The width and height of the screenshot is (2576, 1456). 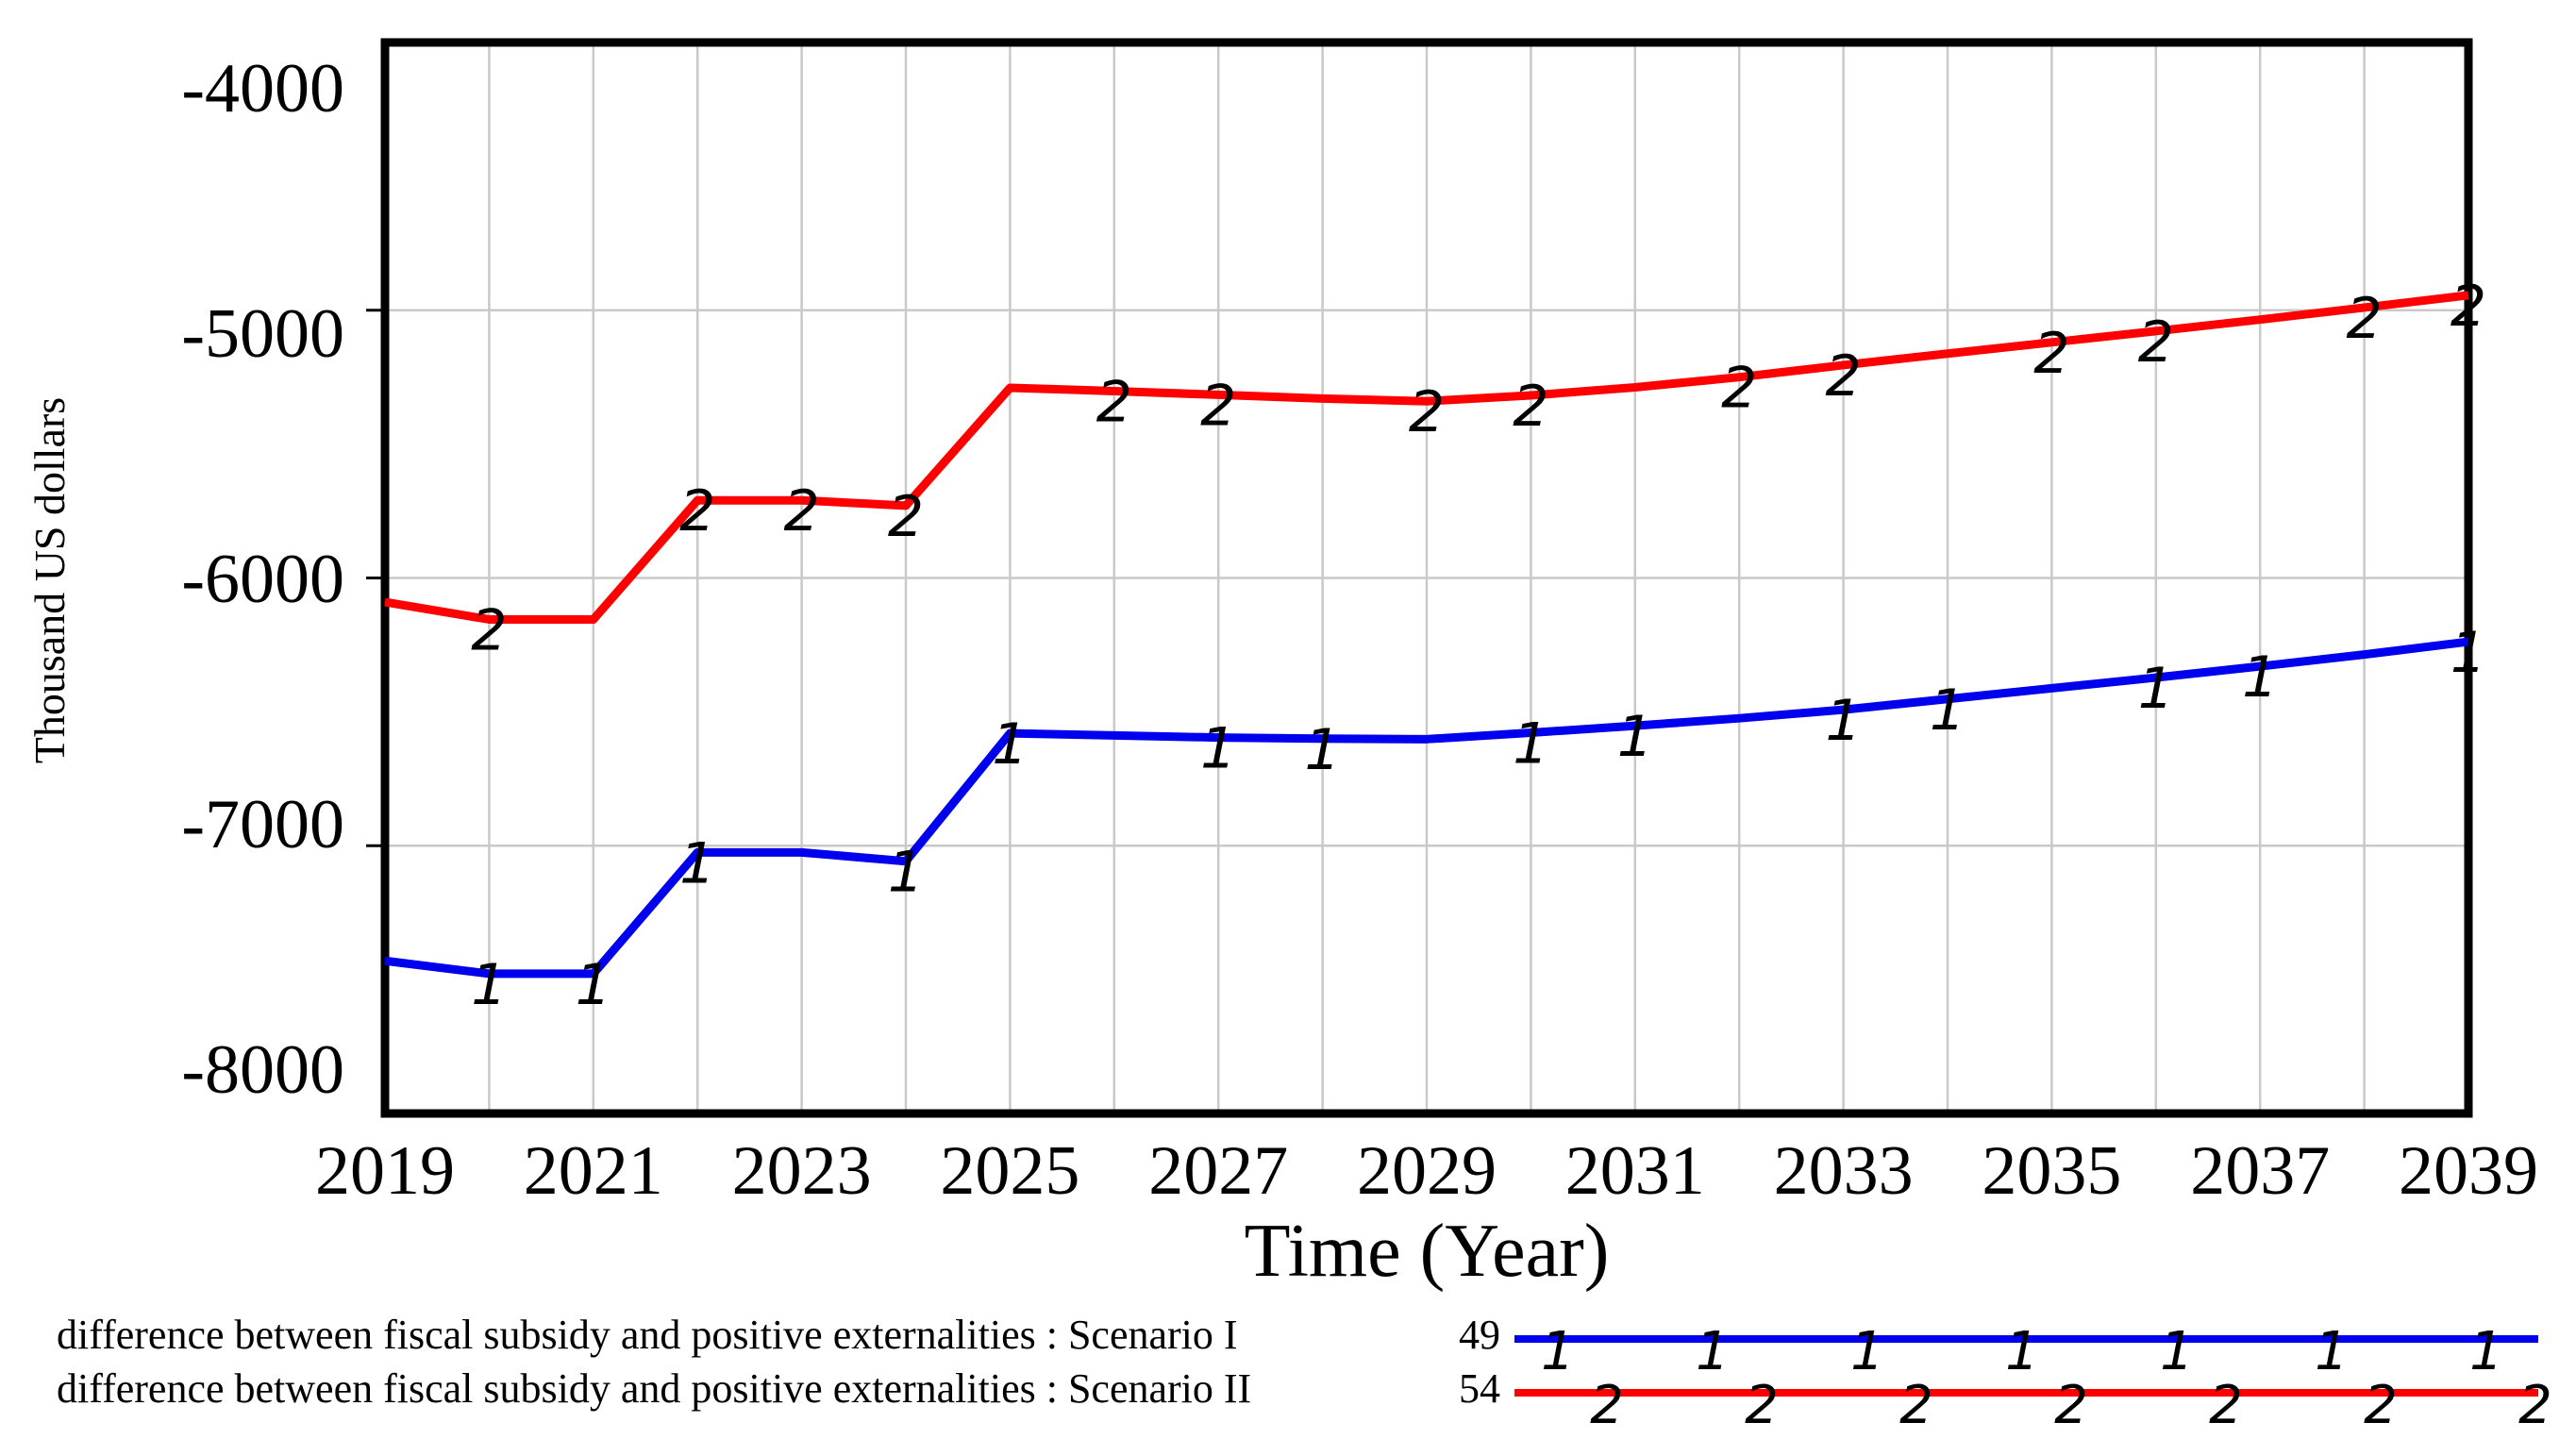 What do you see at coordinates (1479, 1335) in the screenshot?
I see `legend-run-number-scenario1: 49` at bounding box center [1479, 1335].